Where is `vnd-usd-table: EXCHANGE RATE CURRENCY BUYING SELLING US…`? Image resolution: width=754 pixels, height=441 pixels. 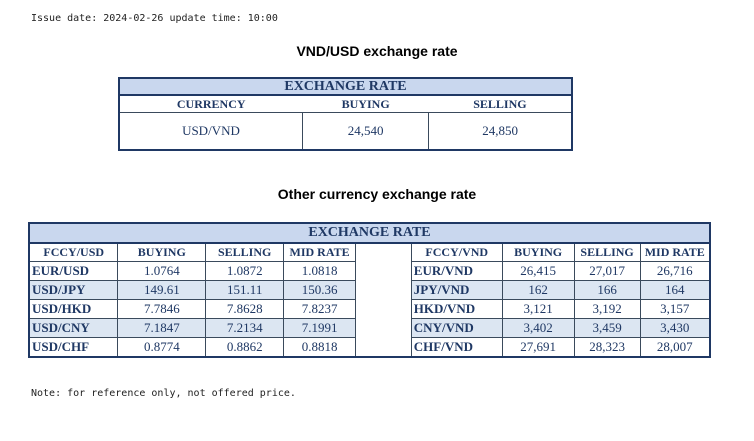 vnd-usd-table: EXCHANGE RATE CURRENCY BUYING SELLING US… is located at coordinates (345, 114).